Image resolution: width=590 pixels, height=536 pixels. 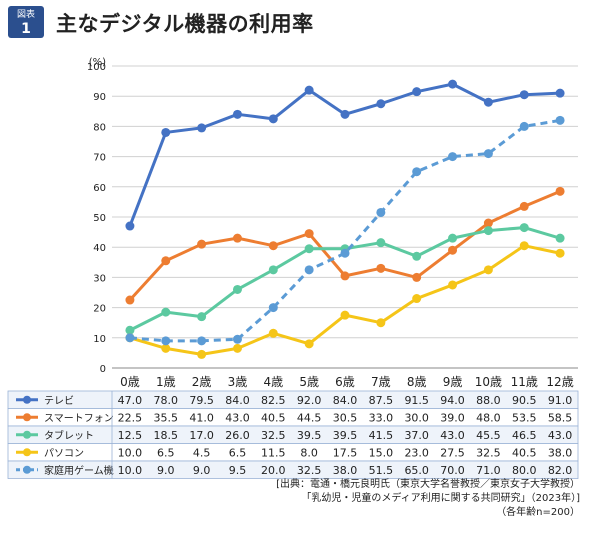 What do you see at coordinates (130, 382) in the screenshot?
I see `x-tick-label: 0歳` at bounding box center [130, 382].